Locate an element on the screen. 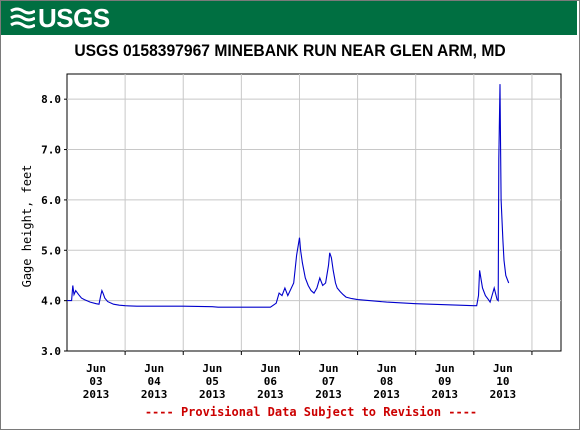 Image resolution: width=580 pixels, height=430 pixels. usgs-logo: USGS is located at coordinates (59, 18).